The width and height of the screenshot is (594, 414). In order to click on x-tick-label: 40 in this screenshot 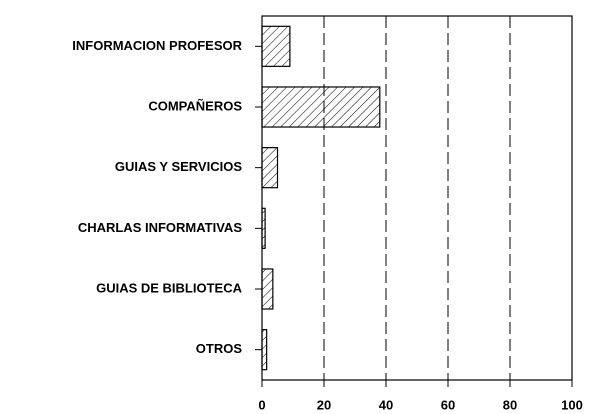, I will do `click(386, 404)`.